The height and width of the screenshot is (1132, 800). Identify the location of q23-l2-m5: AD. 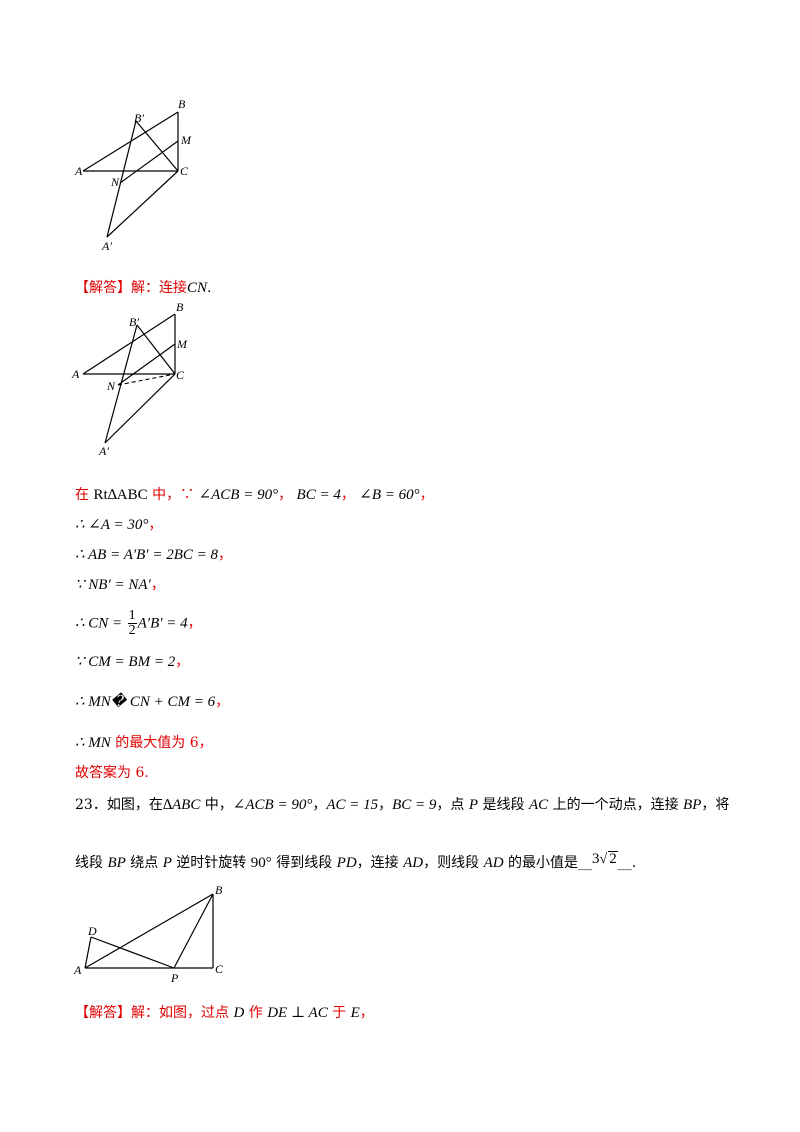
(413, 863).